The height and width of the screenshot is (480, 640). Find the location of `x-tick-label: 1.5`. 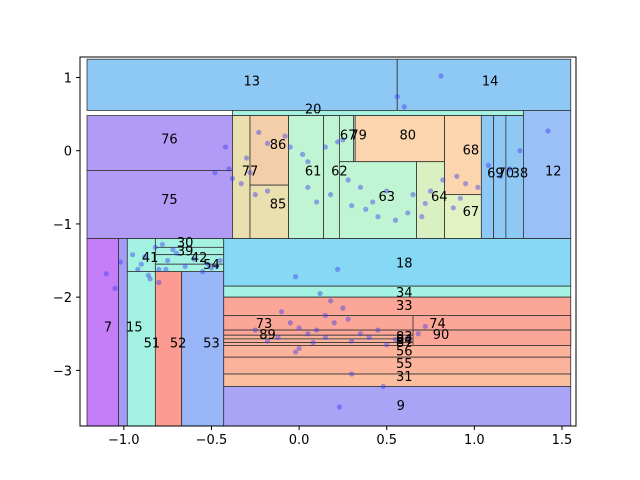

x-tick-label: 1.5 is located at coordinates (562, 440).